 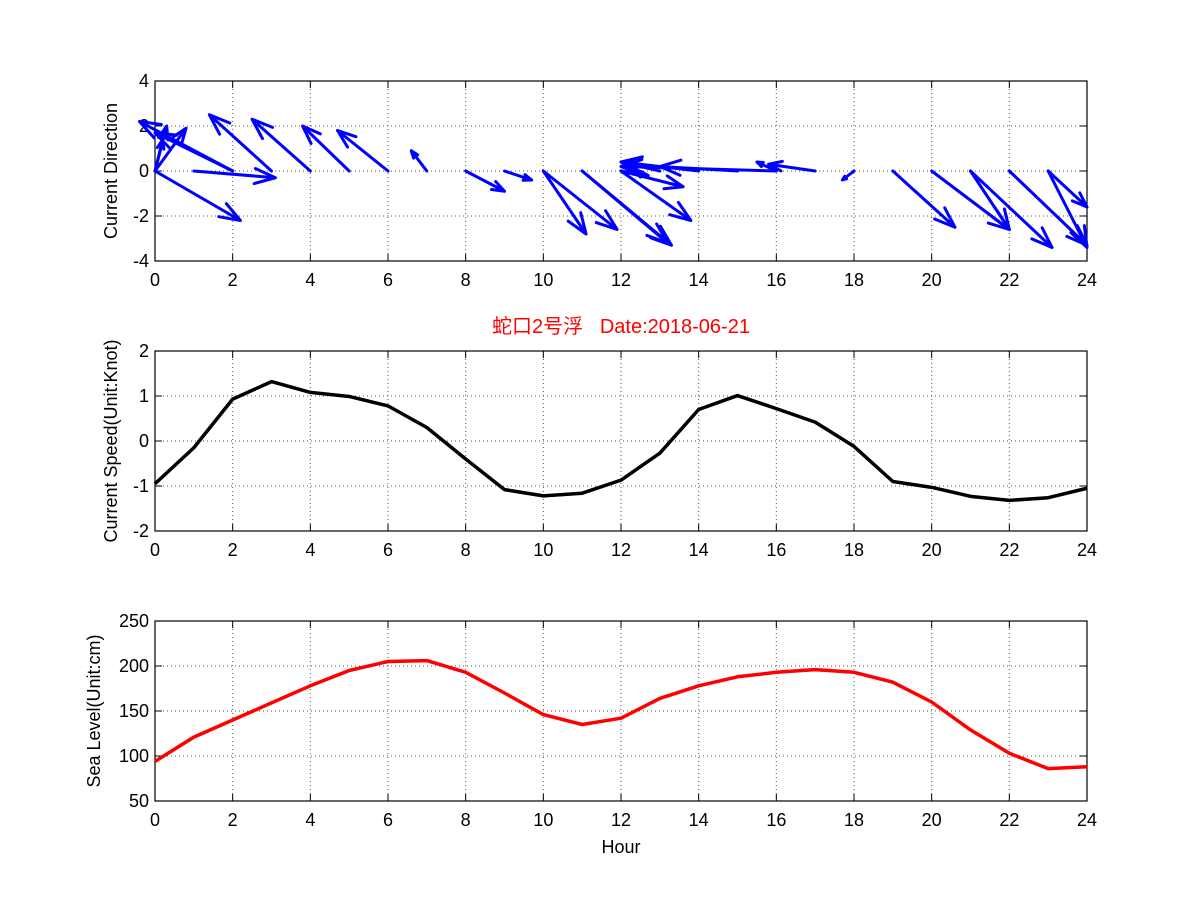 I want to click on y-tick-label: 250, so click(x=134, y=621).